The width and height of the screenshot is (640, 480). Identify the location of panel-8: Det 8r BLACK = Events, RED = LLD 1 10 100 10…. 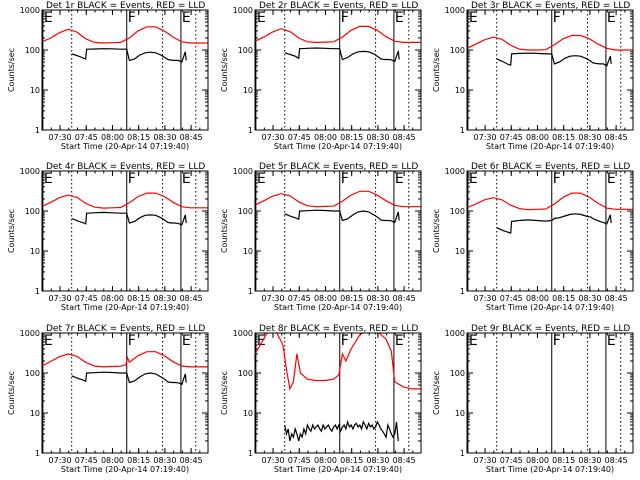
(321, 399).